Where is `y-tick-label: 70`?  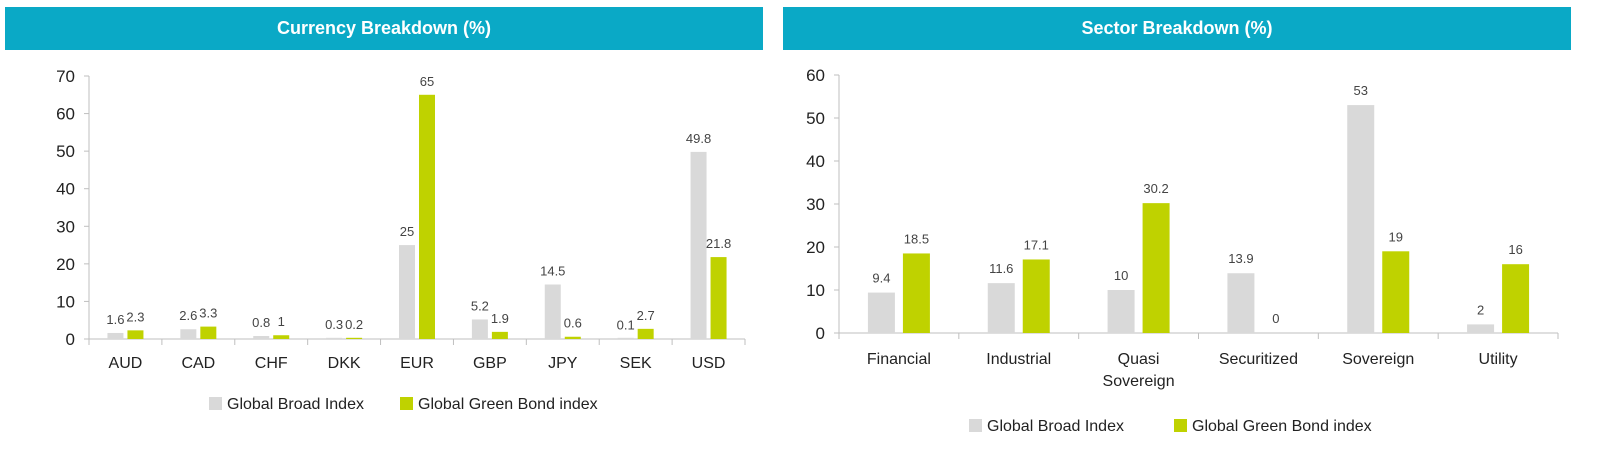 y-tick-label: 70 is located at coordinates (65, 76).